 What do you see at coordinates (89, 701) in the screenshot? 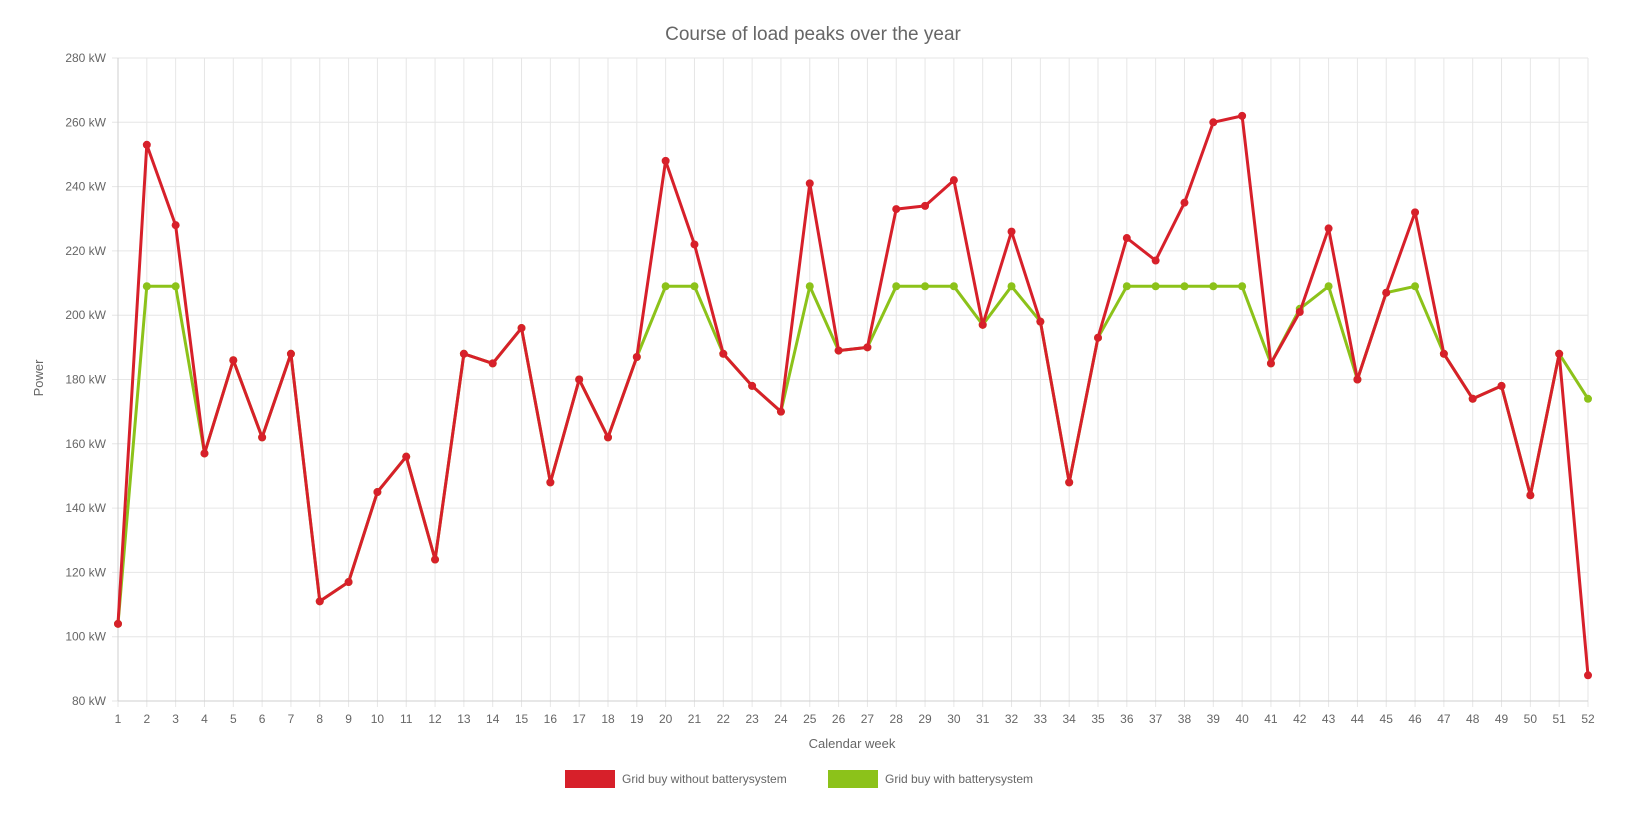
I see `y-tick-label: 80 kW` at bounding box center [89, 701].